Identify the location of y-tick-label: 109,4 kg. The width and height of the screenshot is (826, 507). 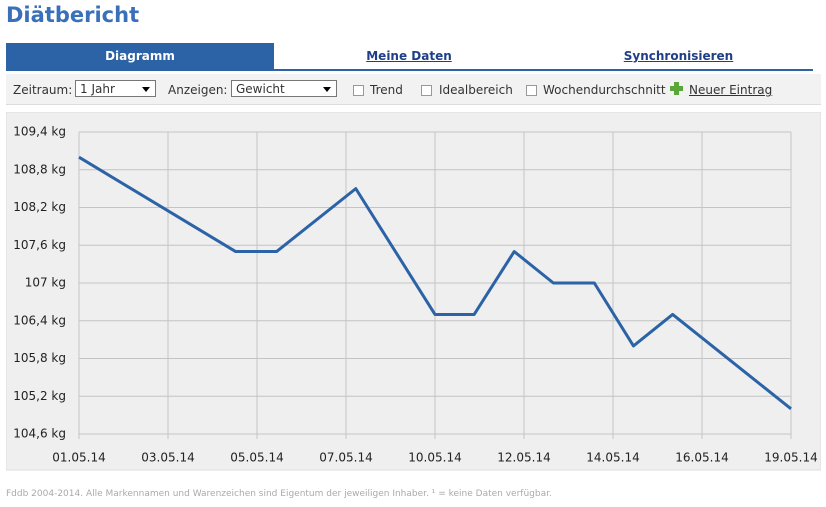
(39, 132).